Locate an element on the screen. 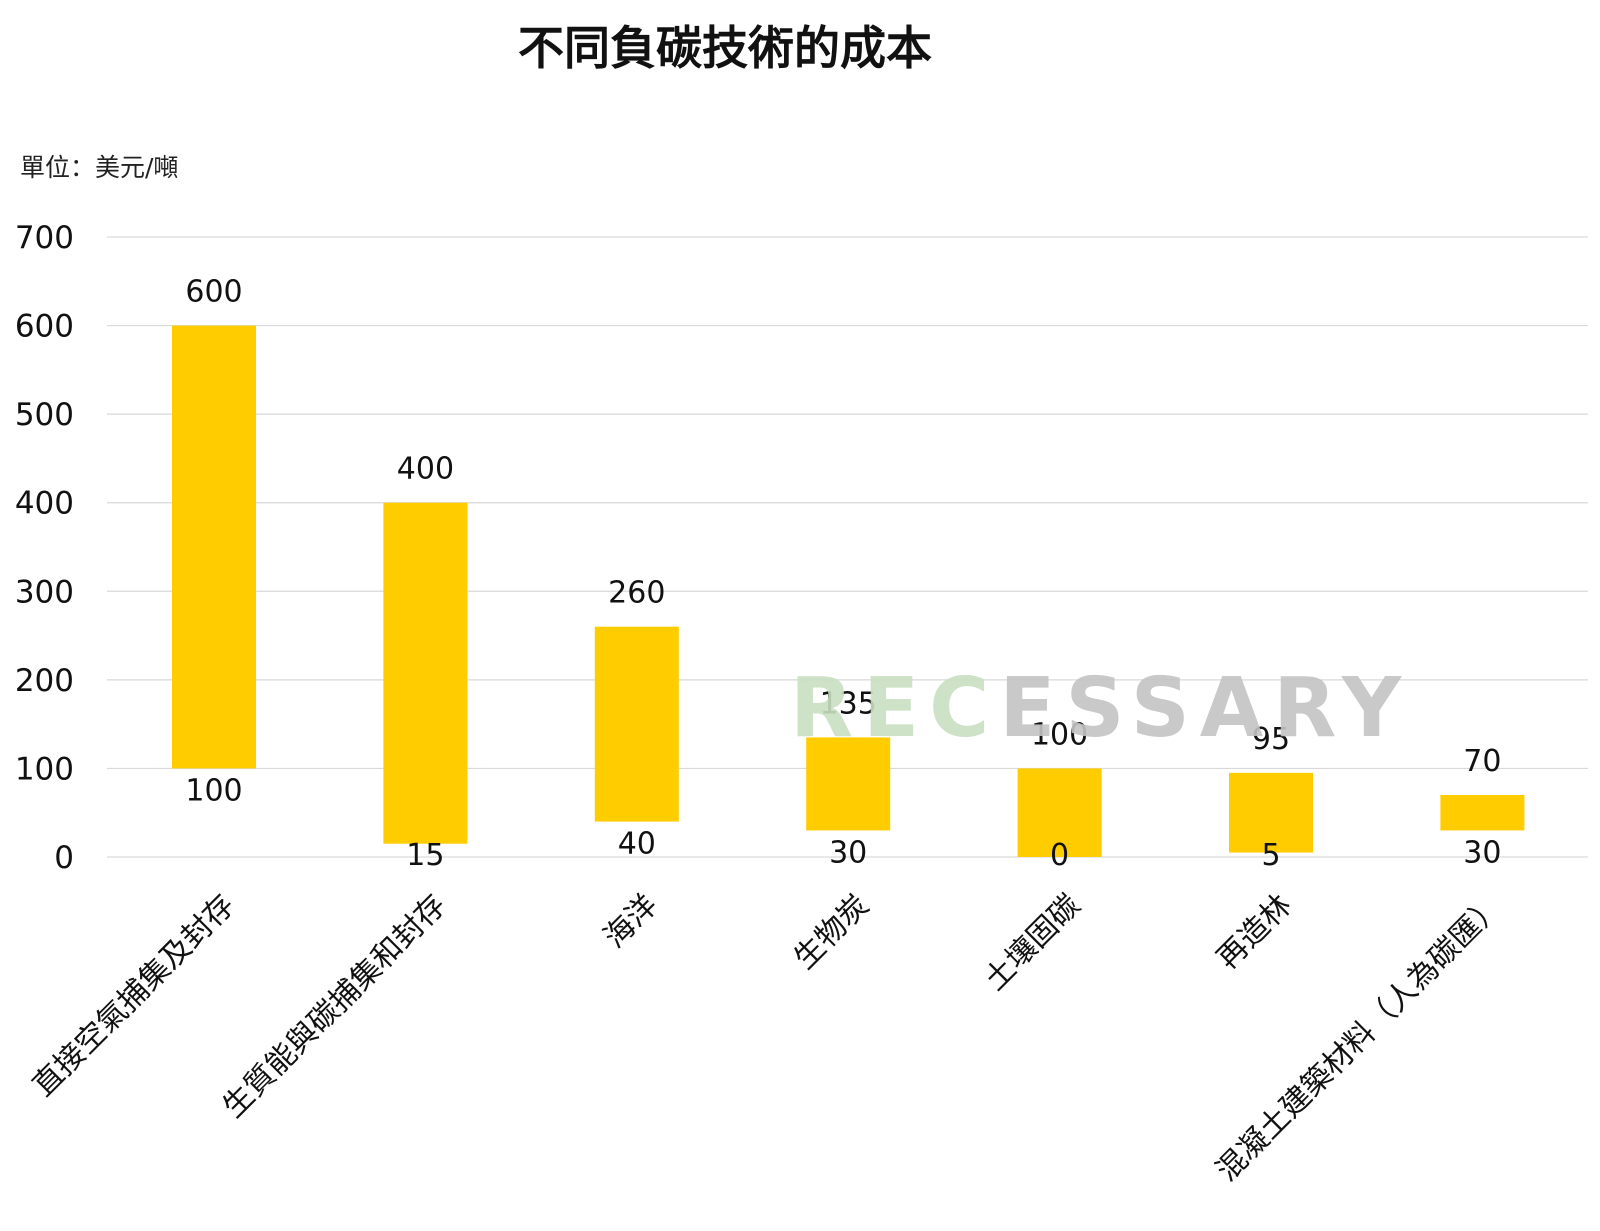 The height and width of the screenshot is (1231, 1600). y-tick-label: 600 is located at coordinates (44, 327).